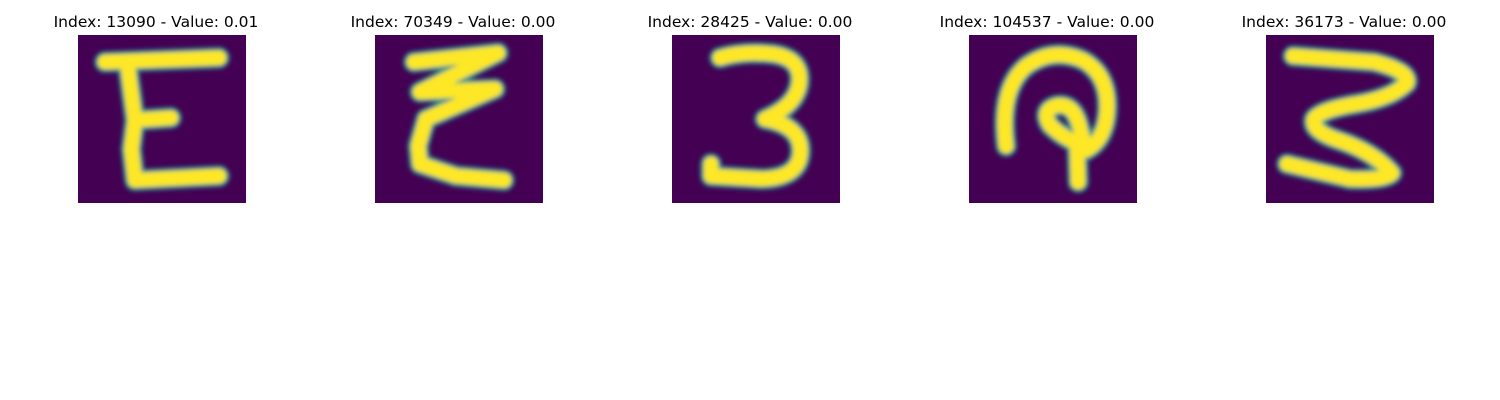 The height and width of the screenshot is (400, 1500). I want to click on panel-title: Index: 36173 - Value: 0.00, so click(1344, 22).